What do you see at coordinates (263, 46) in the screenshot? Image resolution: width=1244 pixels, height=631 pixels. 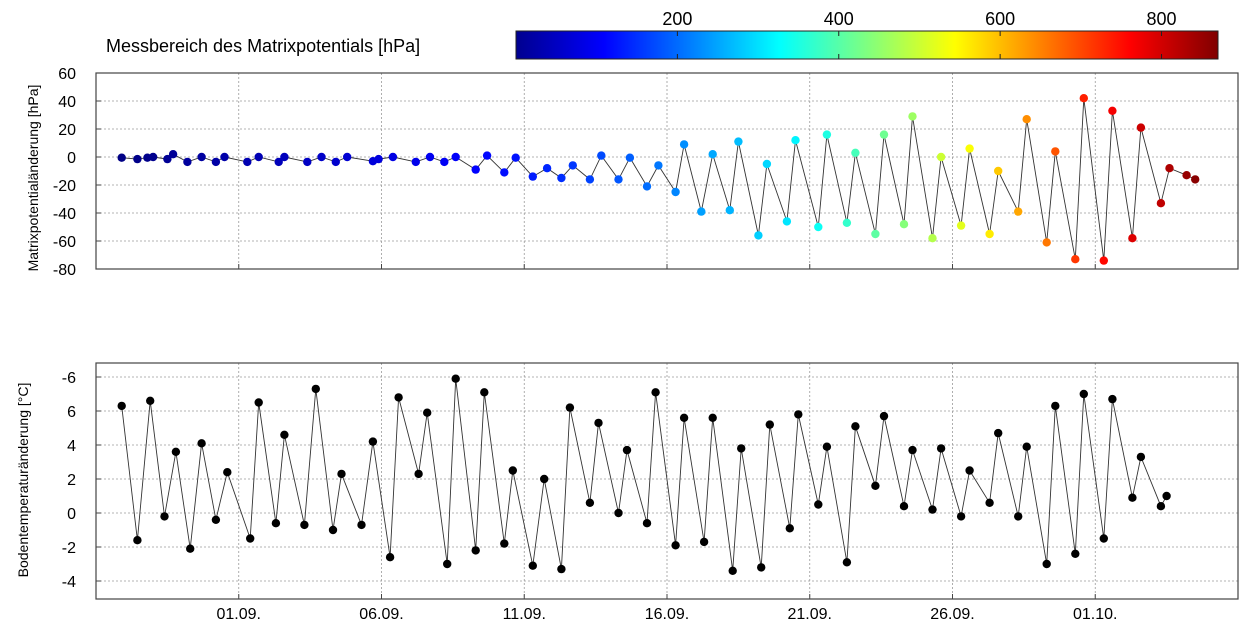 I see `colorbar-title: Messbereich des Matrixpotentials [hPa]` at bounding box center [263, 46].